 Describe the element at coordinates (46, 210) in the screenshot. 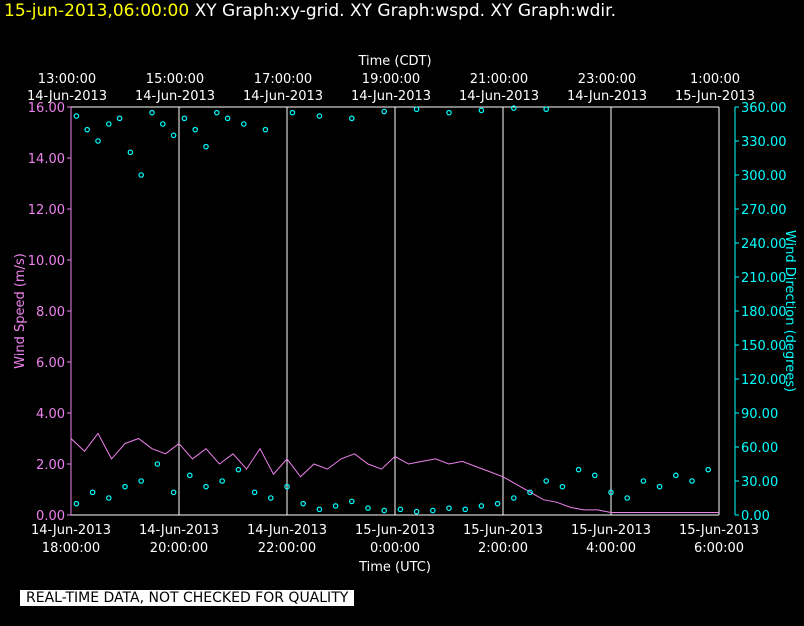

I see `left-tick-label: 12.00` at that location.